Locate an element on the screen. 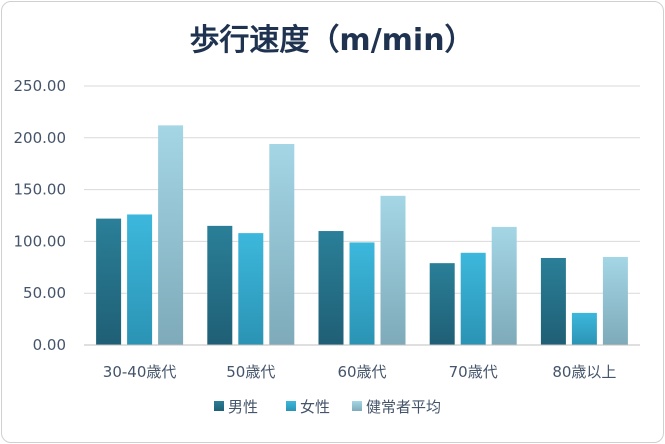 The image size is (665, 444). y-tick-label: 150.00 is located at coordinates (40, 190).